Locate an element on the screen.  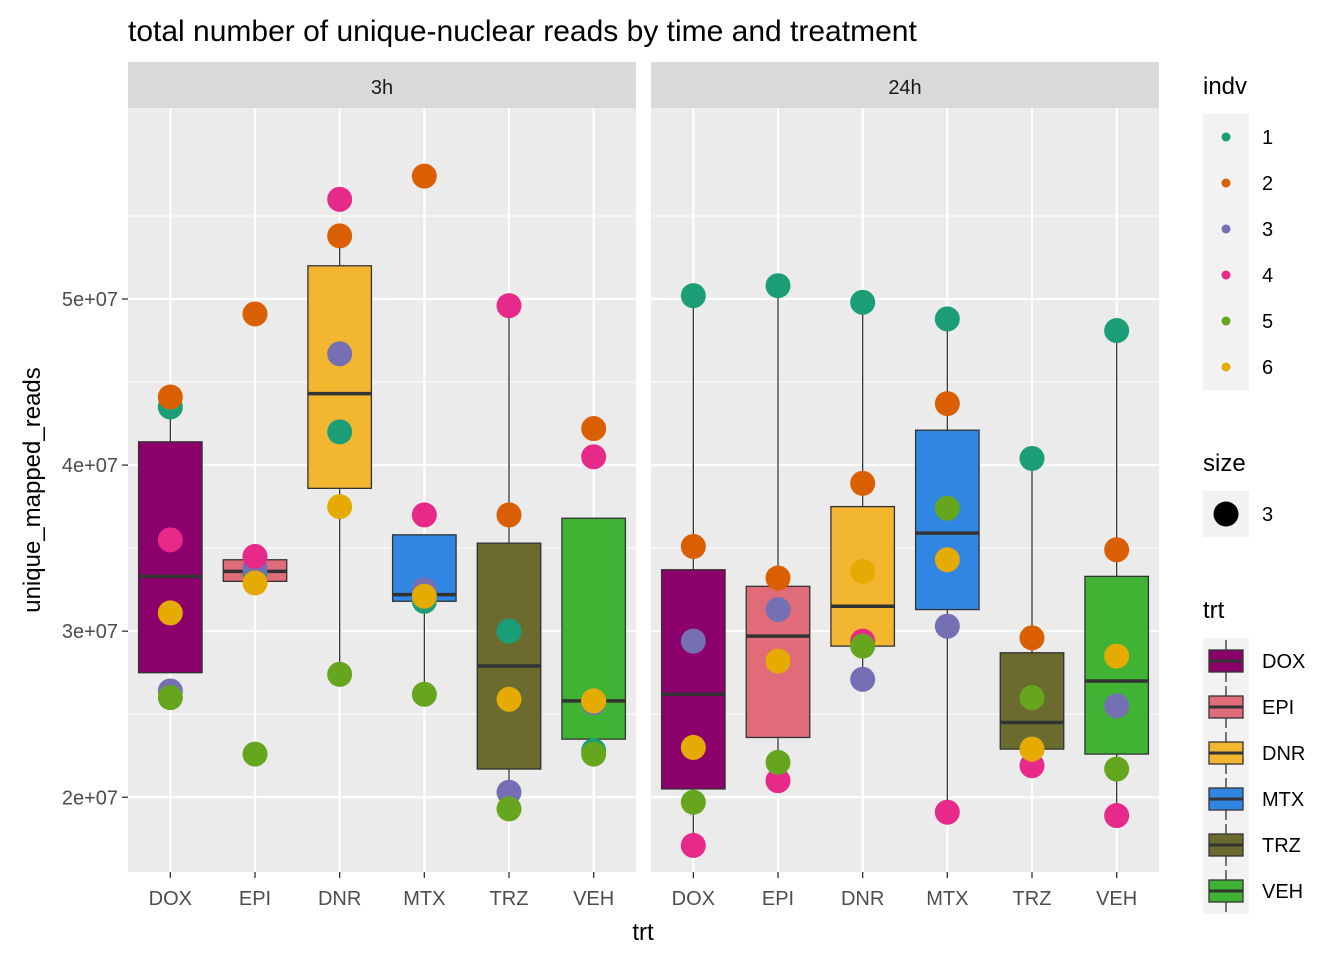
legend-indv: indv 1 2 3 4 5 6 is located at coordinates (1238, 231).